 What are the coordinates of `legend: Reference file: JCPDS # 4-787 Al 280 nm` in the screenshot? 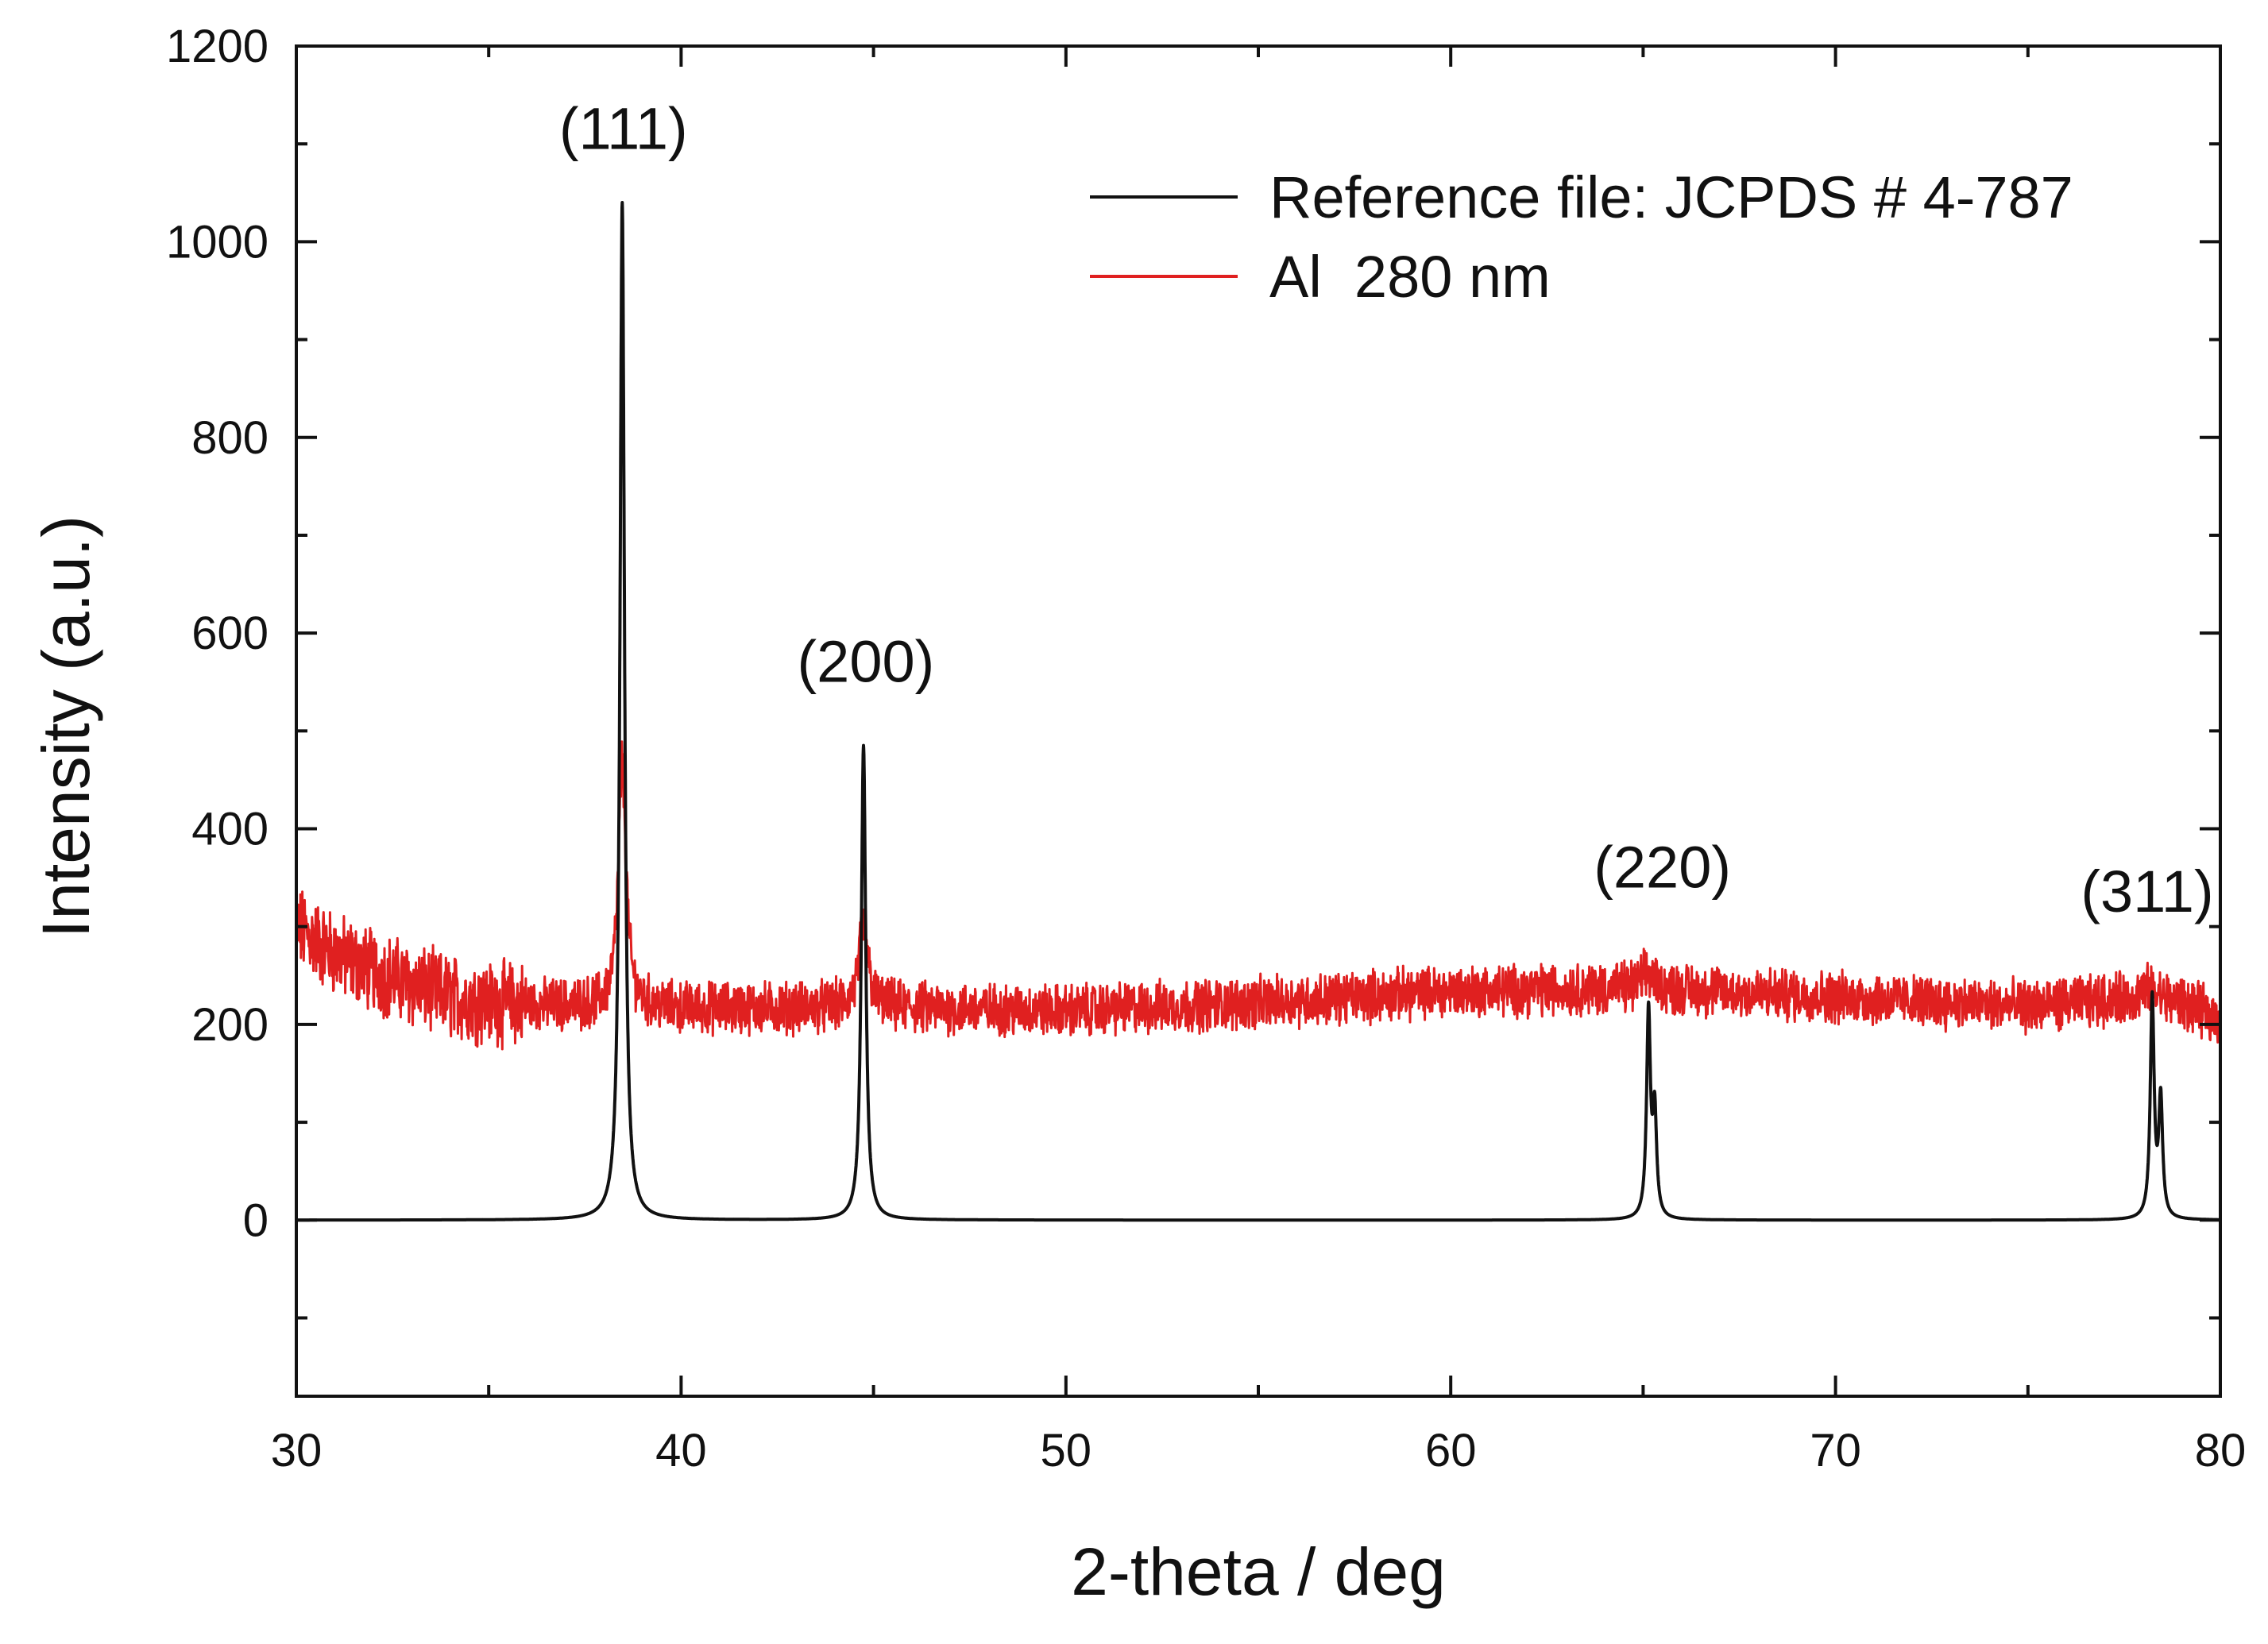 It's located at (1581, 237).